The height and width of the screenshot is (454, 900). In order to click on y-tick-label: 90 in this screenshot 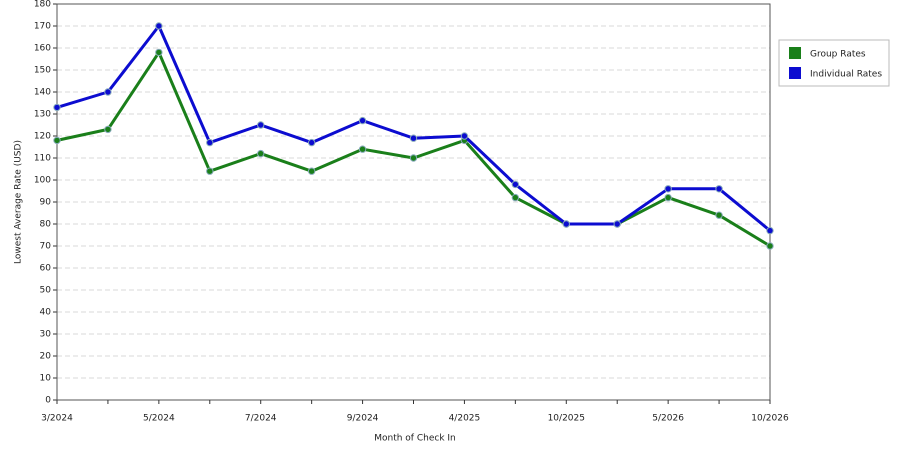, I will do `click(46, 203)`.